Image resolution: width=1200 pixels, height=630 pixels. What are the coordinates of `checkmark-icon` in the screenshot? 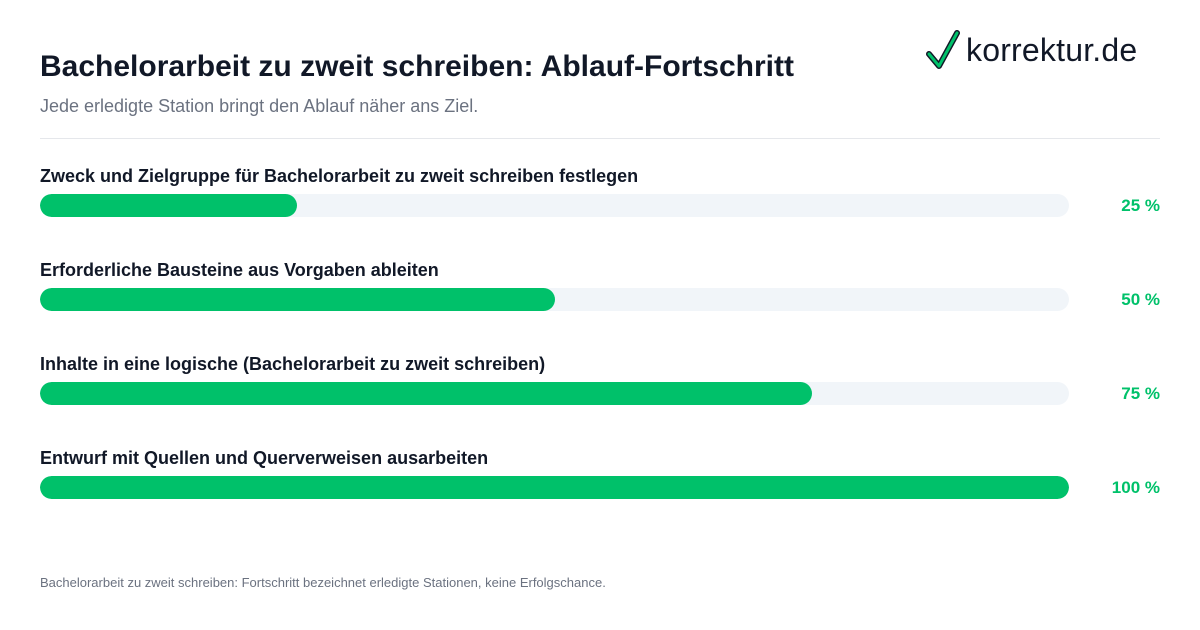 It's located at (943, 49).